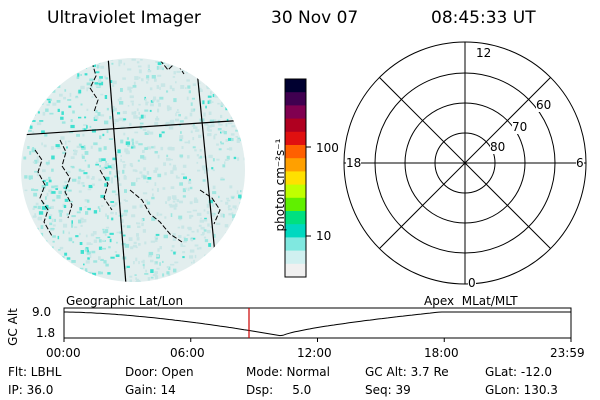 This screenshot has height=400, width=600. What do you see at coordinates (314, 353) in the screenshot?
I see `orbit-x-tick-1200: 12:00` at bounding box center [314, 353].